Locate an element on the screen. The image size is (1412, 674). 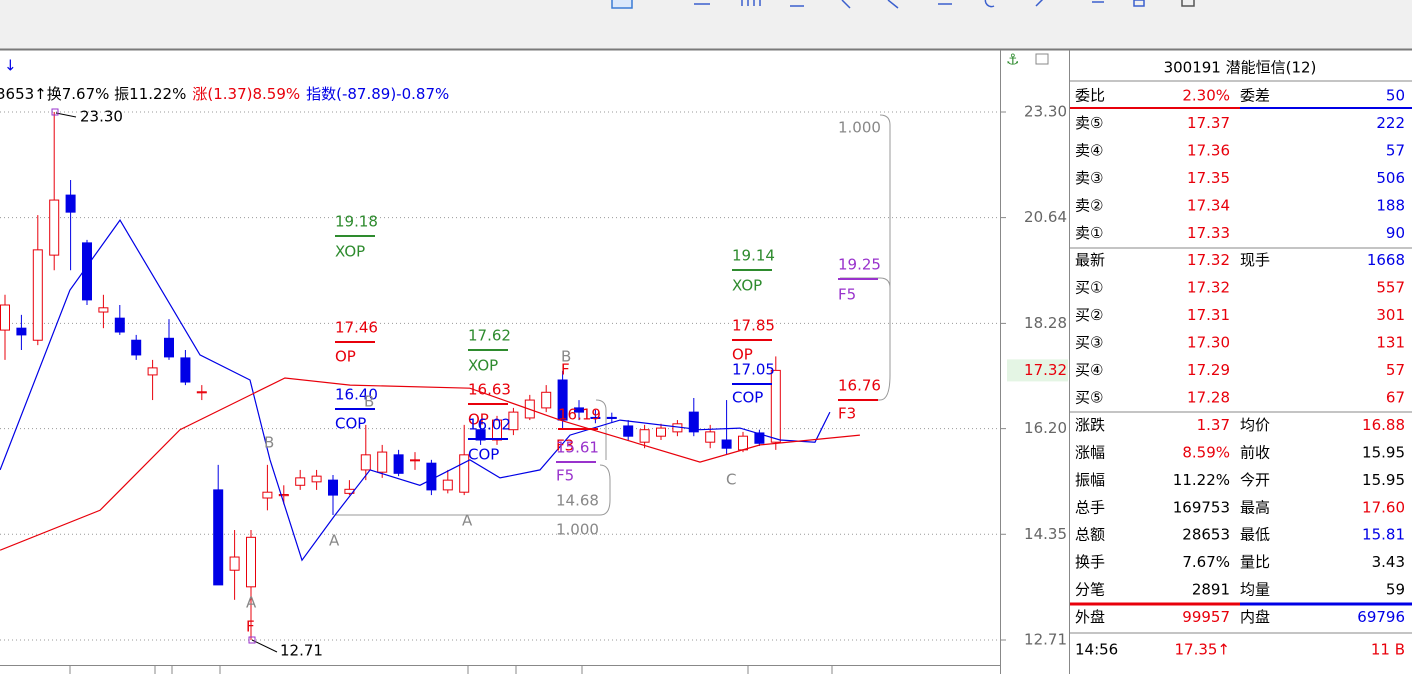
panel-label: 卖④ is located at coordinates (1089, 150).